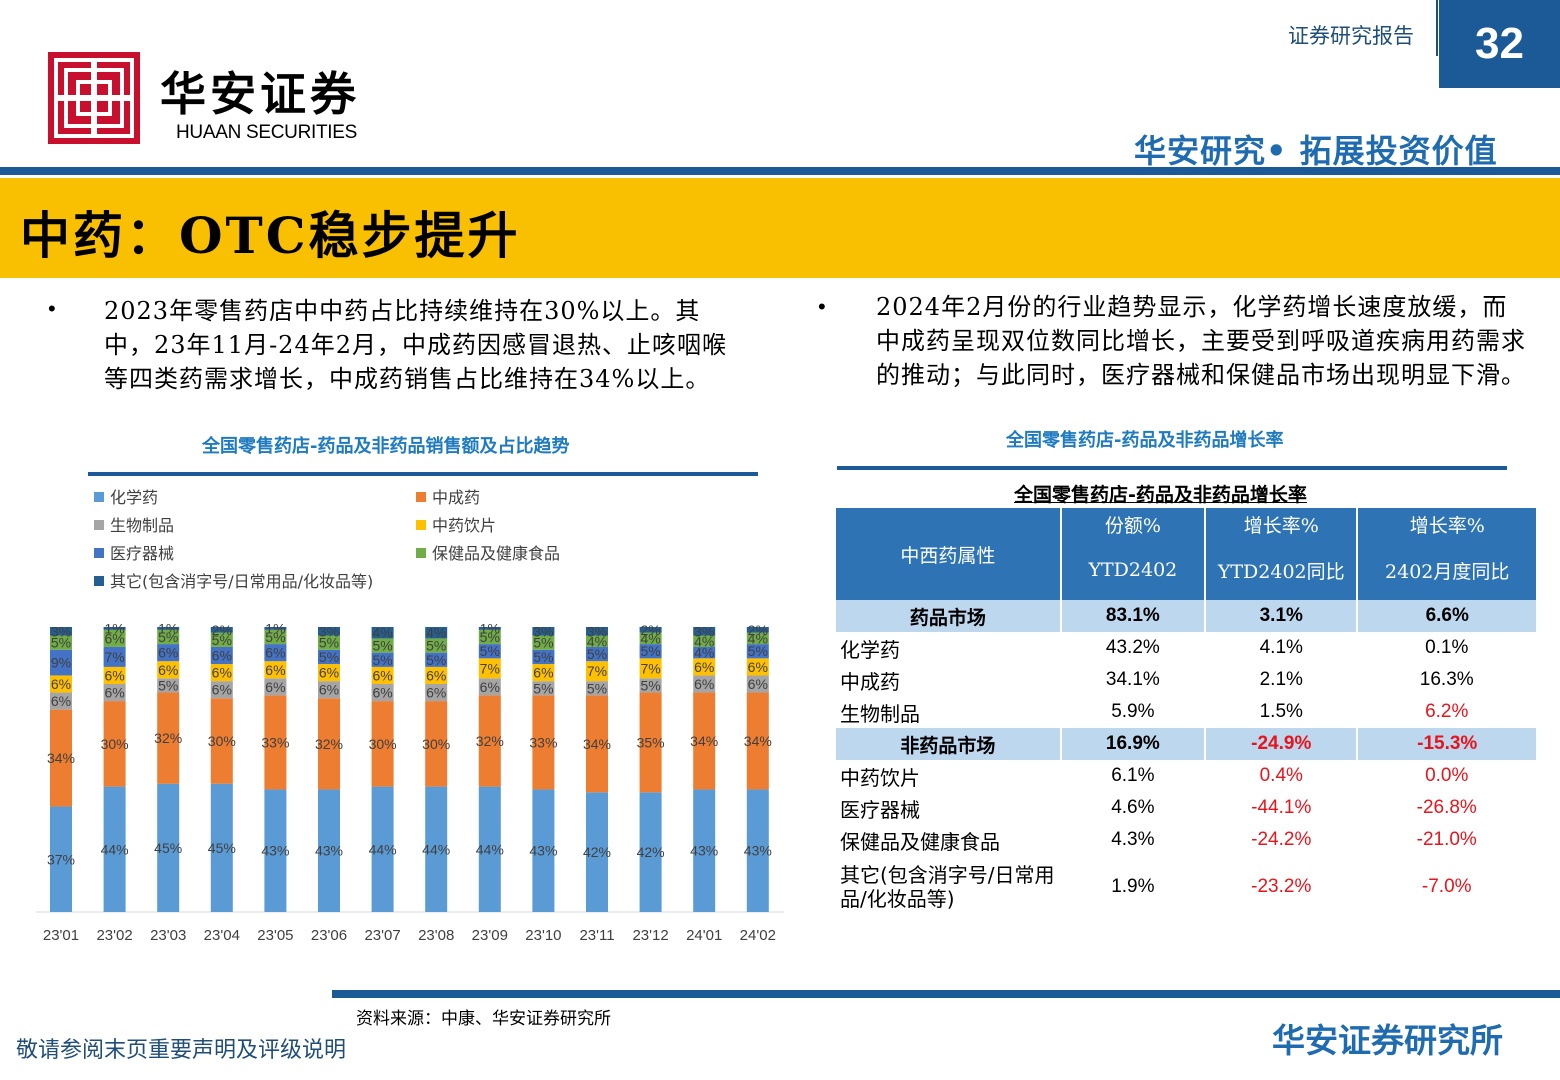 The image size is (1560, 1080). I want to click on growth-ytd-value: -24.9%, so click(1282, 744).